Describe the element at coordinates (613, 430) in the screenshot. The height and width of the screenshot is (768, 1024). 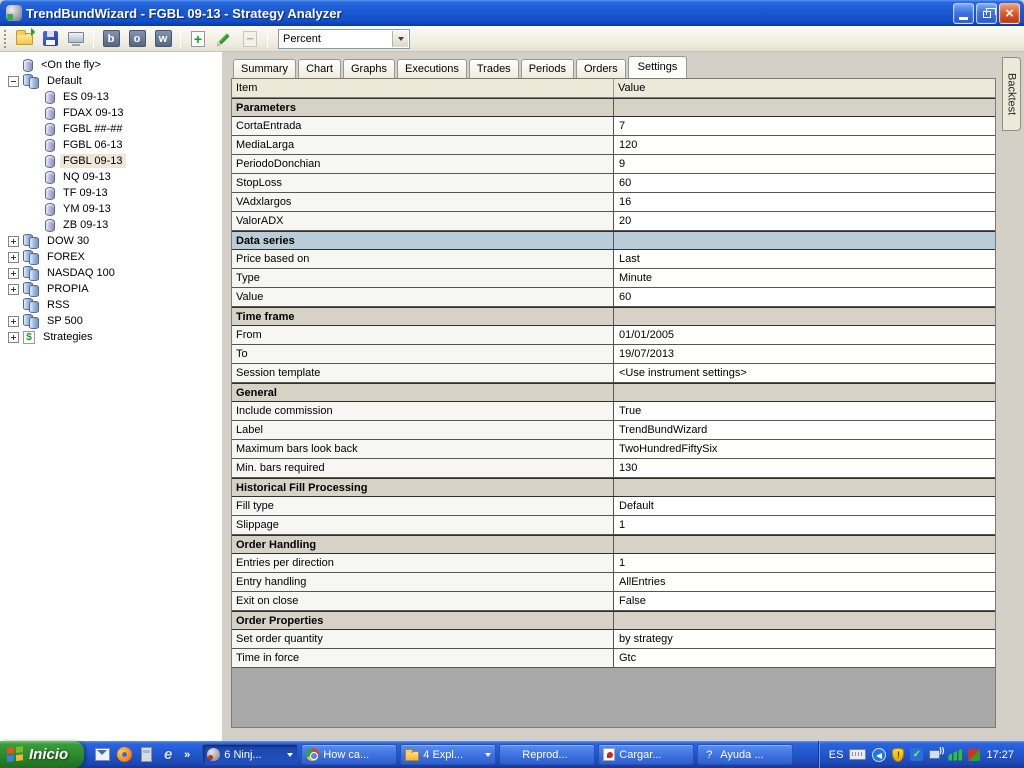
I see `settings-row-label: Label TrendBundWizard` at that location.